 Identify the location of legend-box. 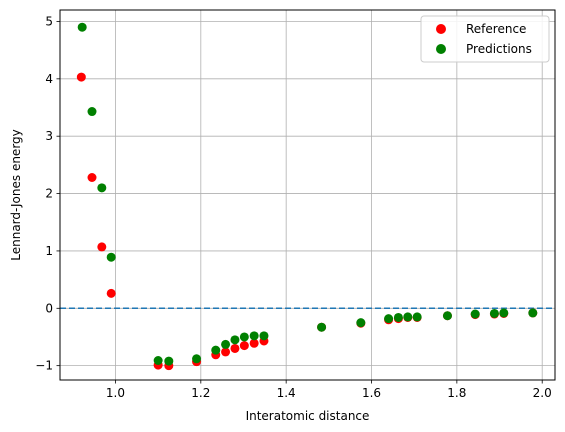
(485, 39).